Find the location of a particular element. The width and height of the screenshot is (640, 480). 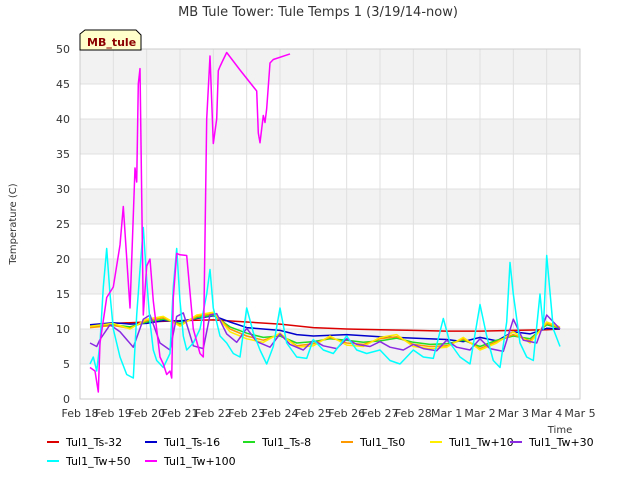

y-tick-label: 40 is located at coordinates (63, 119).